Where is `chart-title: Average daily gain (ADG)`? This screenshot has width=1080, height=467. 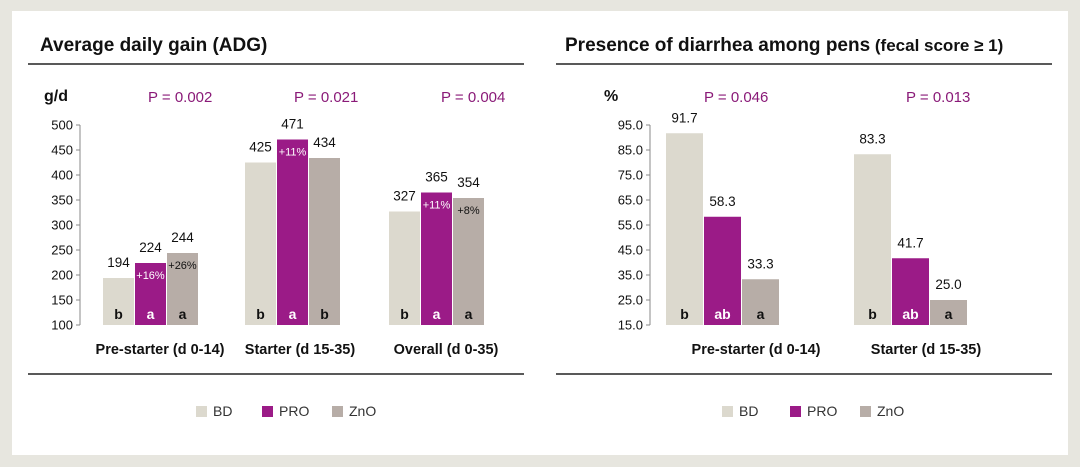 chart-title: Average daily gain (ADG) is located at coordinates (153, 45).